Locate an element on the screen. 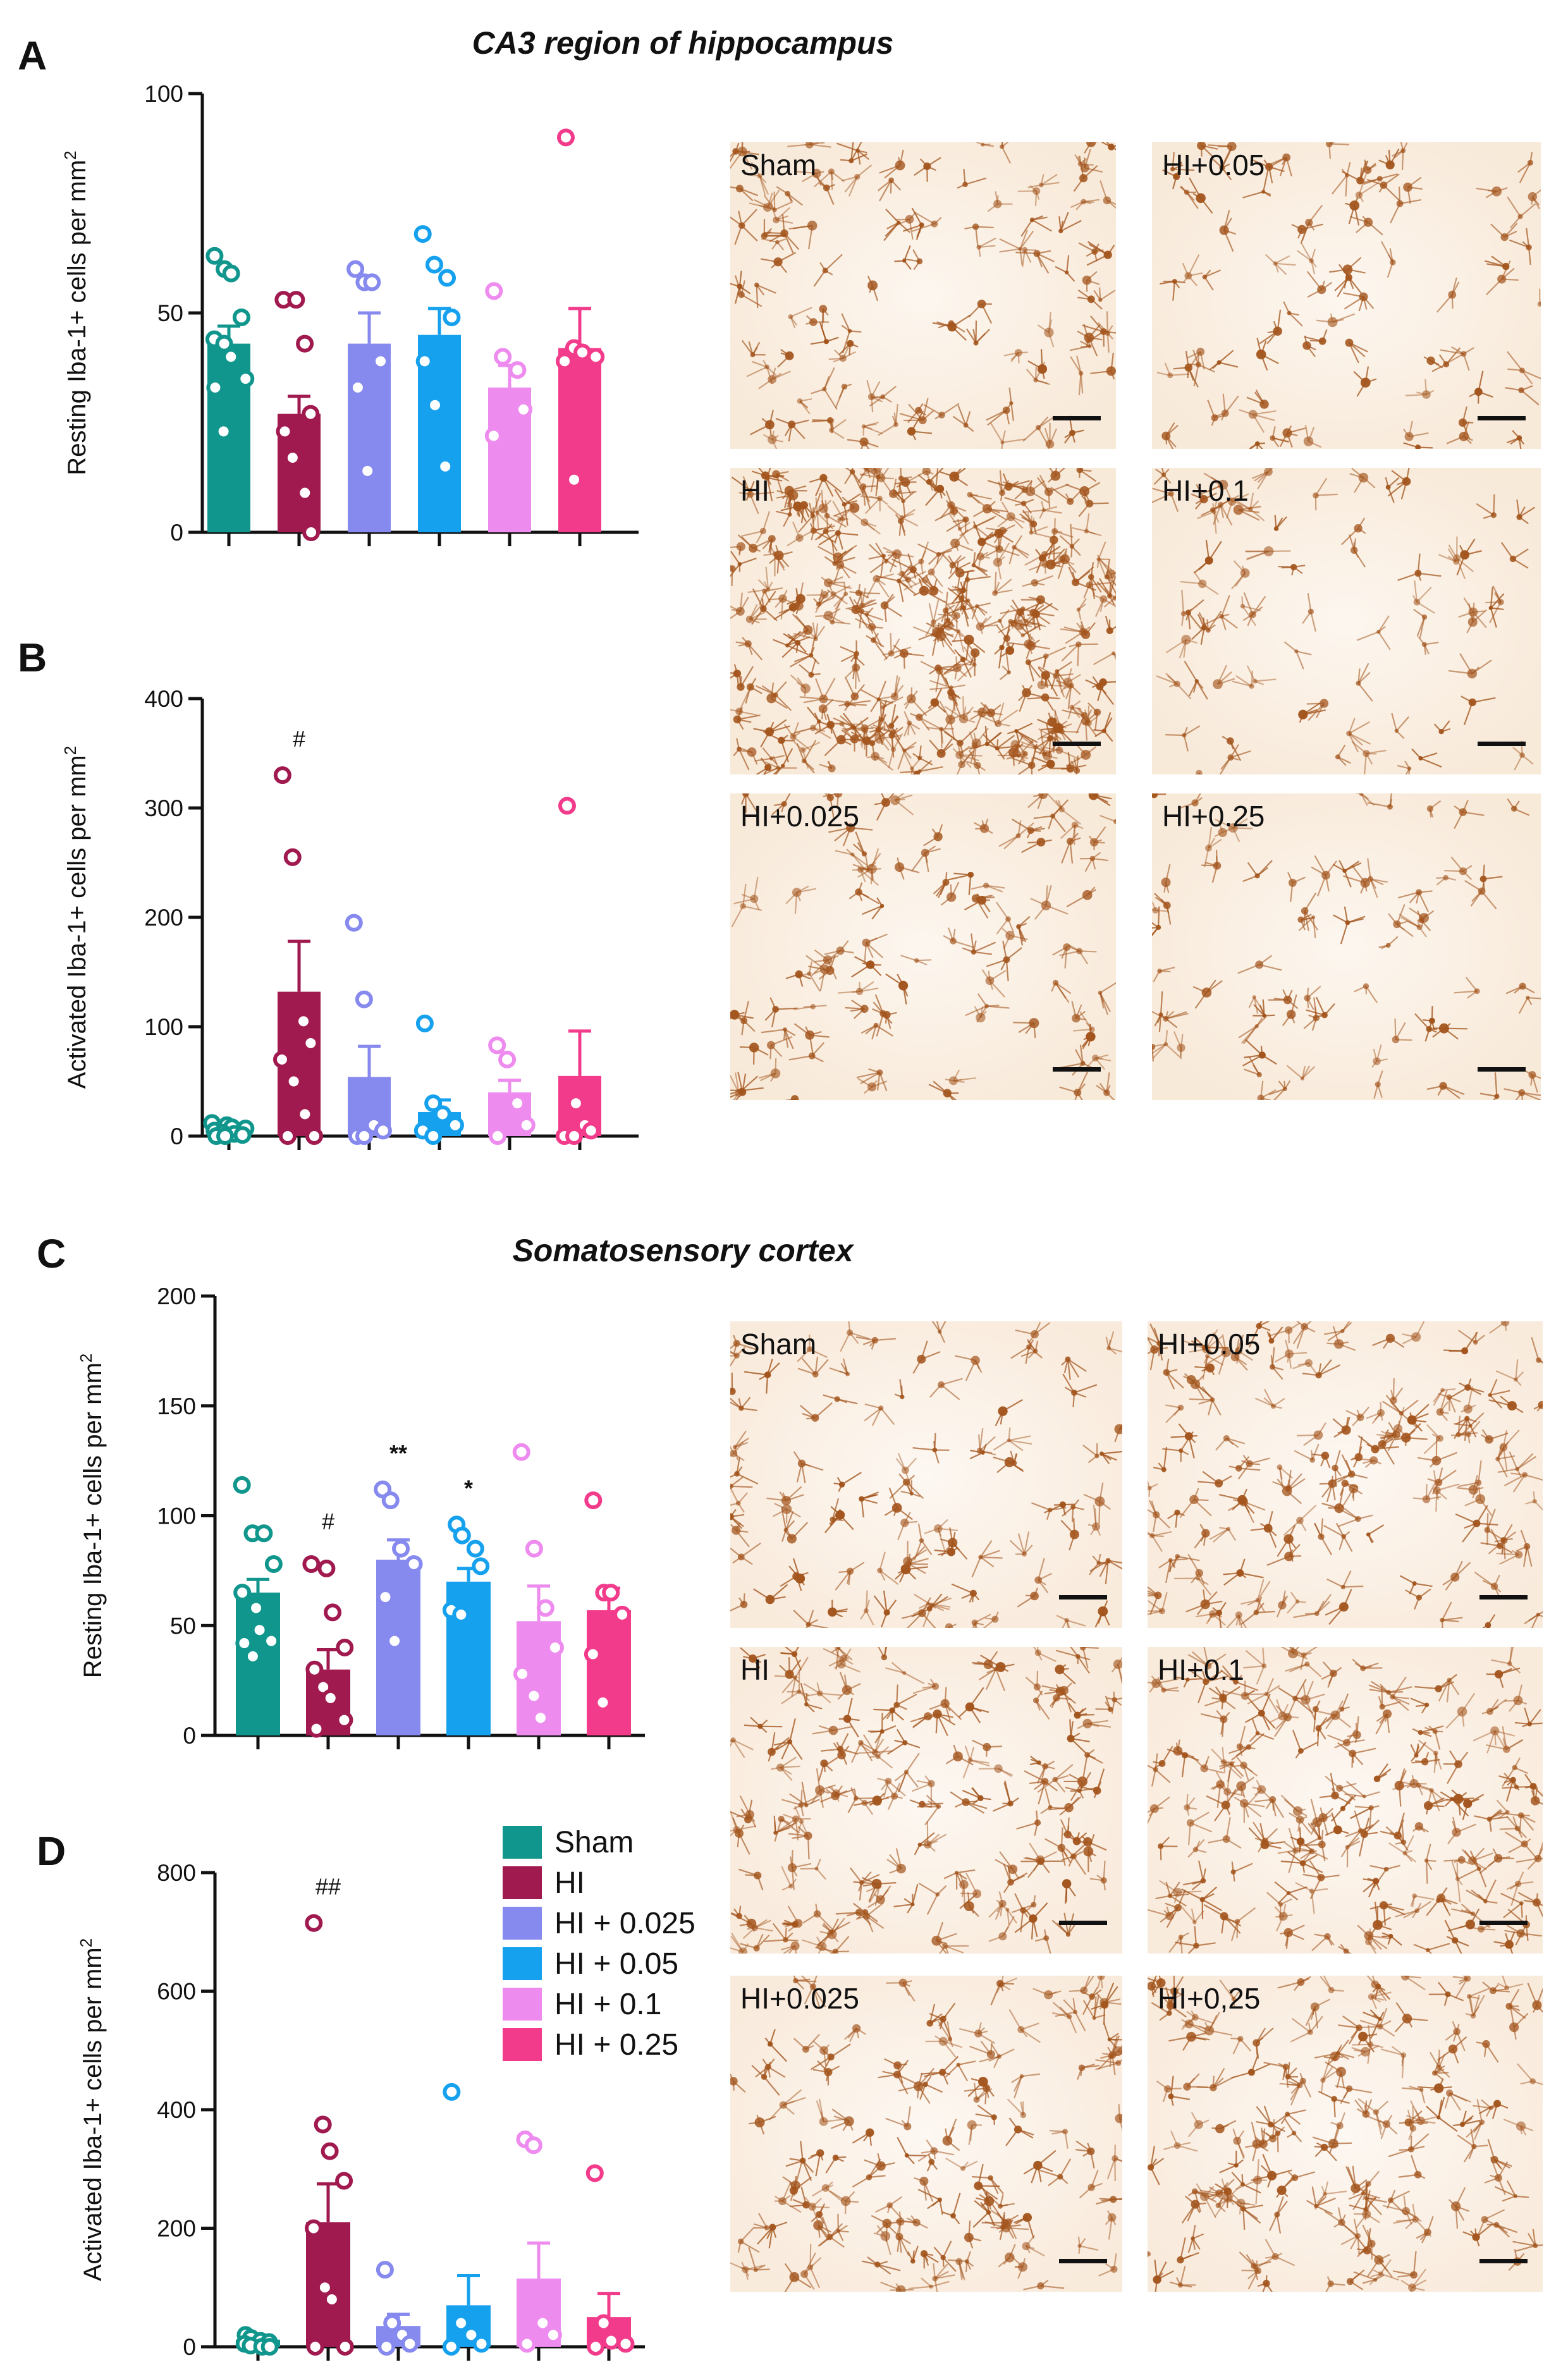  y-tick-label: 800 is located at coordinates (176, 1873).